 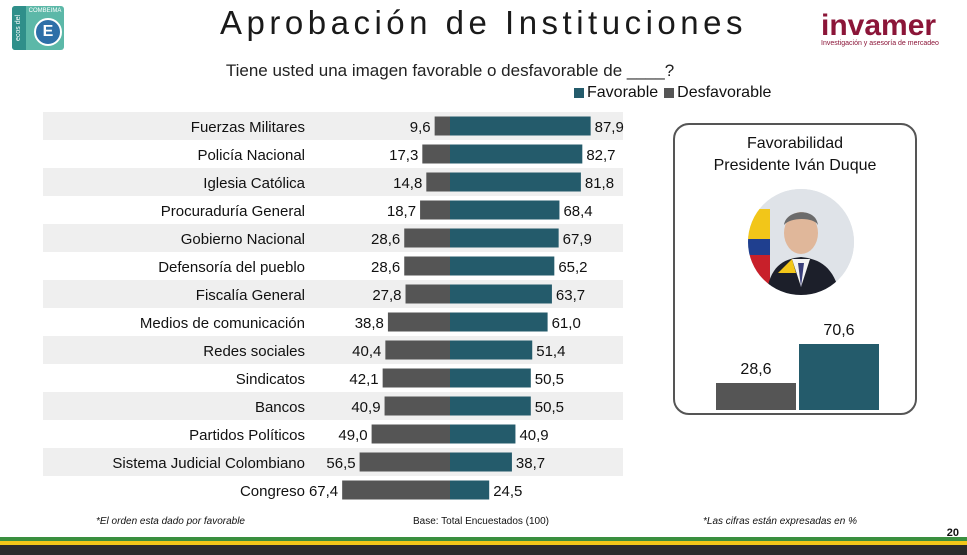 I want to click on category-label: Iglesia Católica, so click(x=254, y=183).